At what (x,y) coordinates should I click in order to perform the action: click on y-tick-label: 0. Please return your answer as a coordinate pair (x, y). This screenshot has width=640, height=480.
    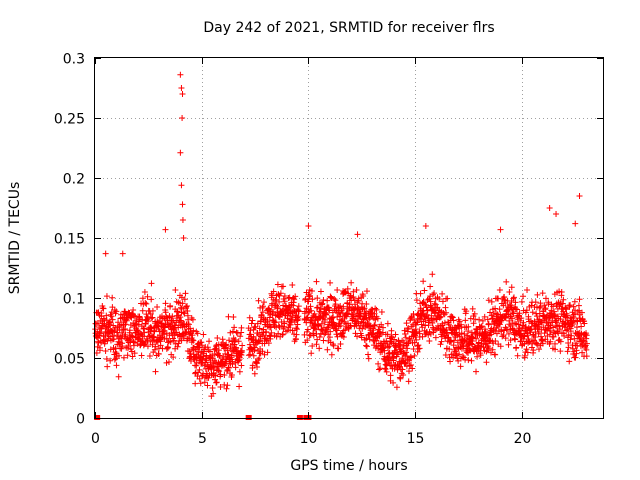
    Looking at the image, I should click on (80, 420).